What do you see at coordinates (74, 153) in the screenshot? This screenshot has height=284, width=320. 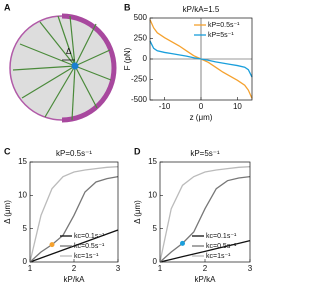 I see `chart-title: kP=0.5s⁻¹` at bounding box center [74, 153].